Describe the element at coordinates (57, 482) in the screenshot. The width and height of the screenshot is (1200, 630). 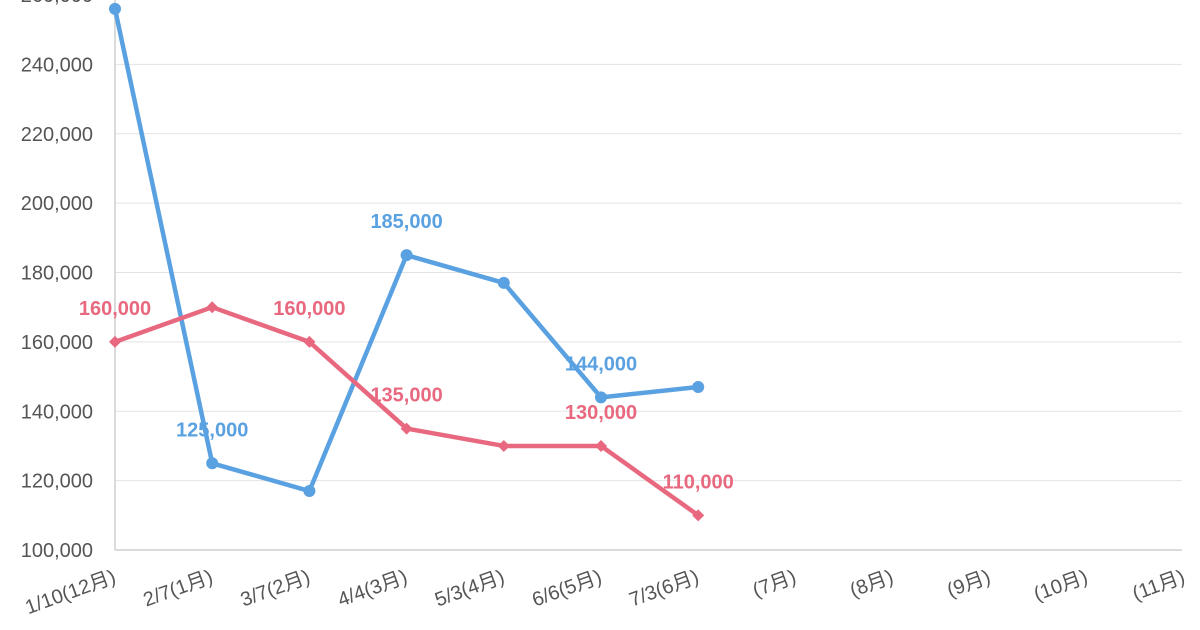
I see `y-tick-label: 120,000` at that location.